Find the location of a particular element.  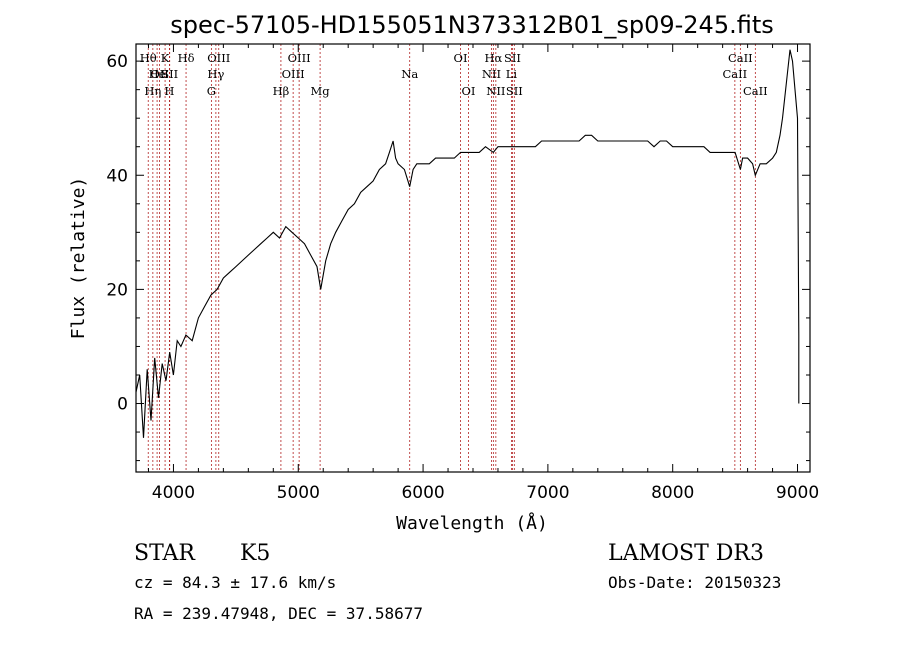

x-tick-label: 4000 is located at coordinates (173, 493).